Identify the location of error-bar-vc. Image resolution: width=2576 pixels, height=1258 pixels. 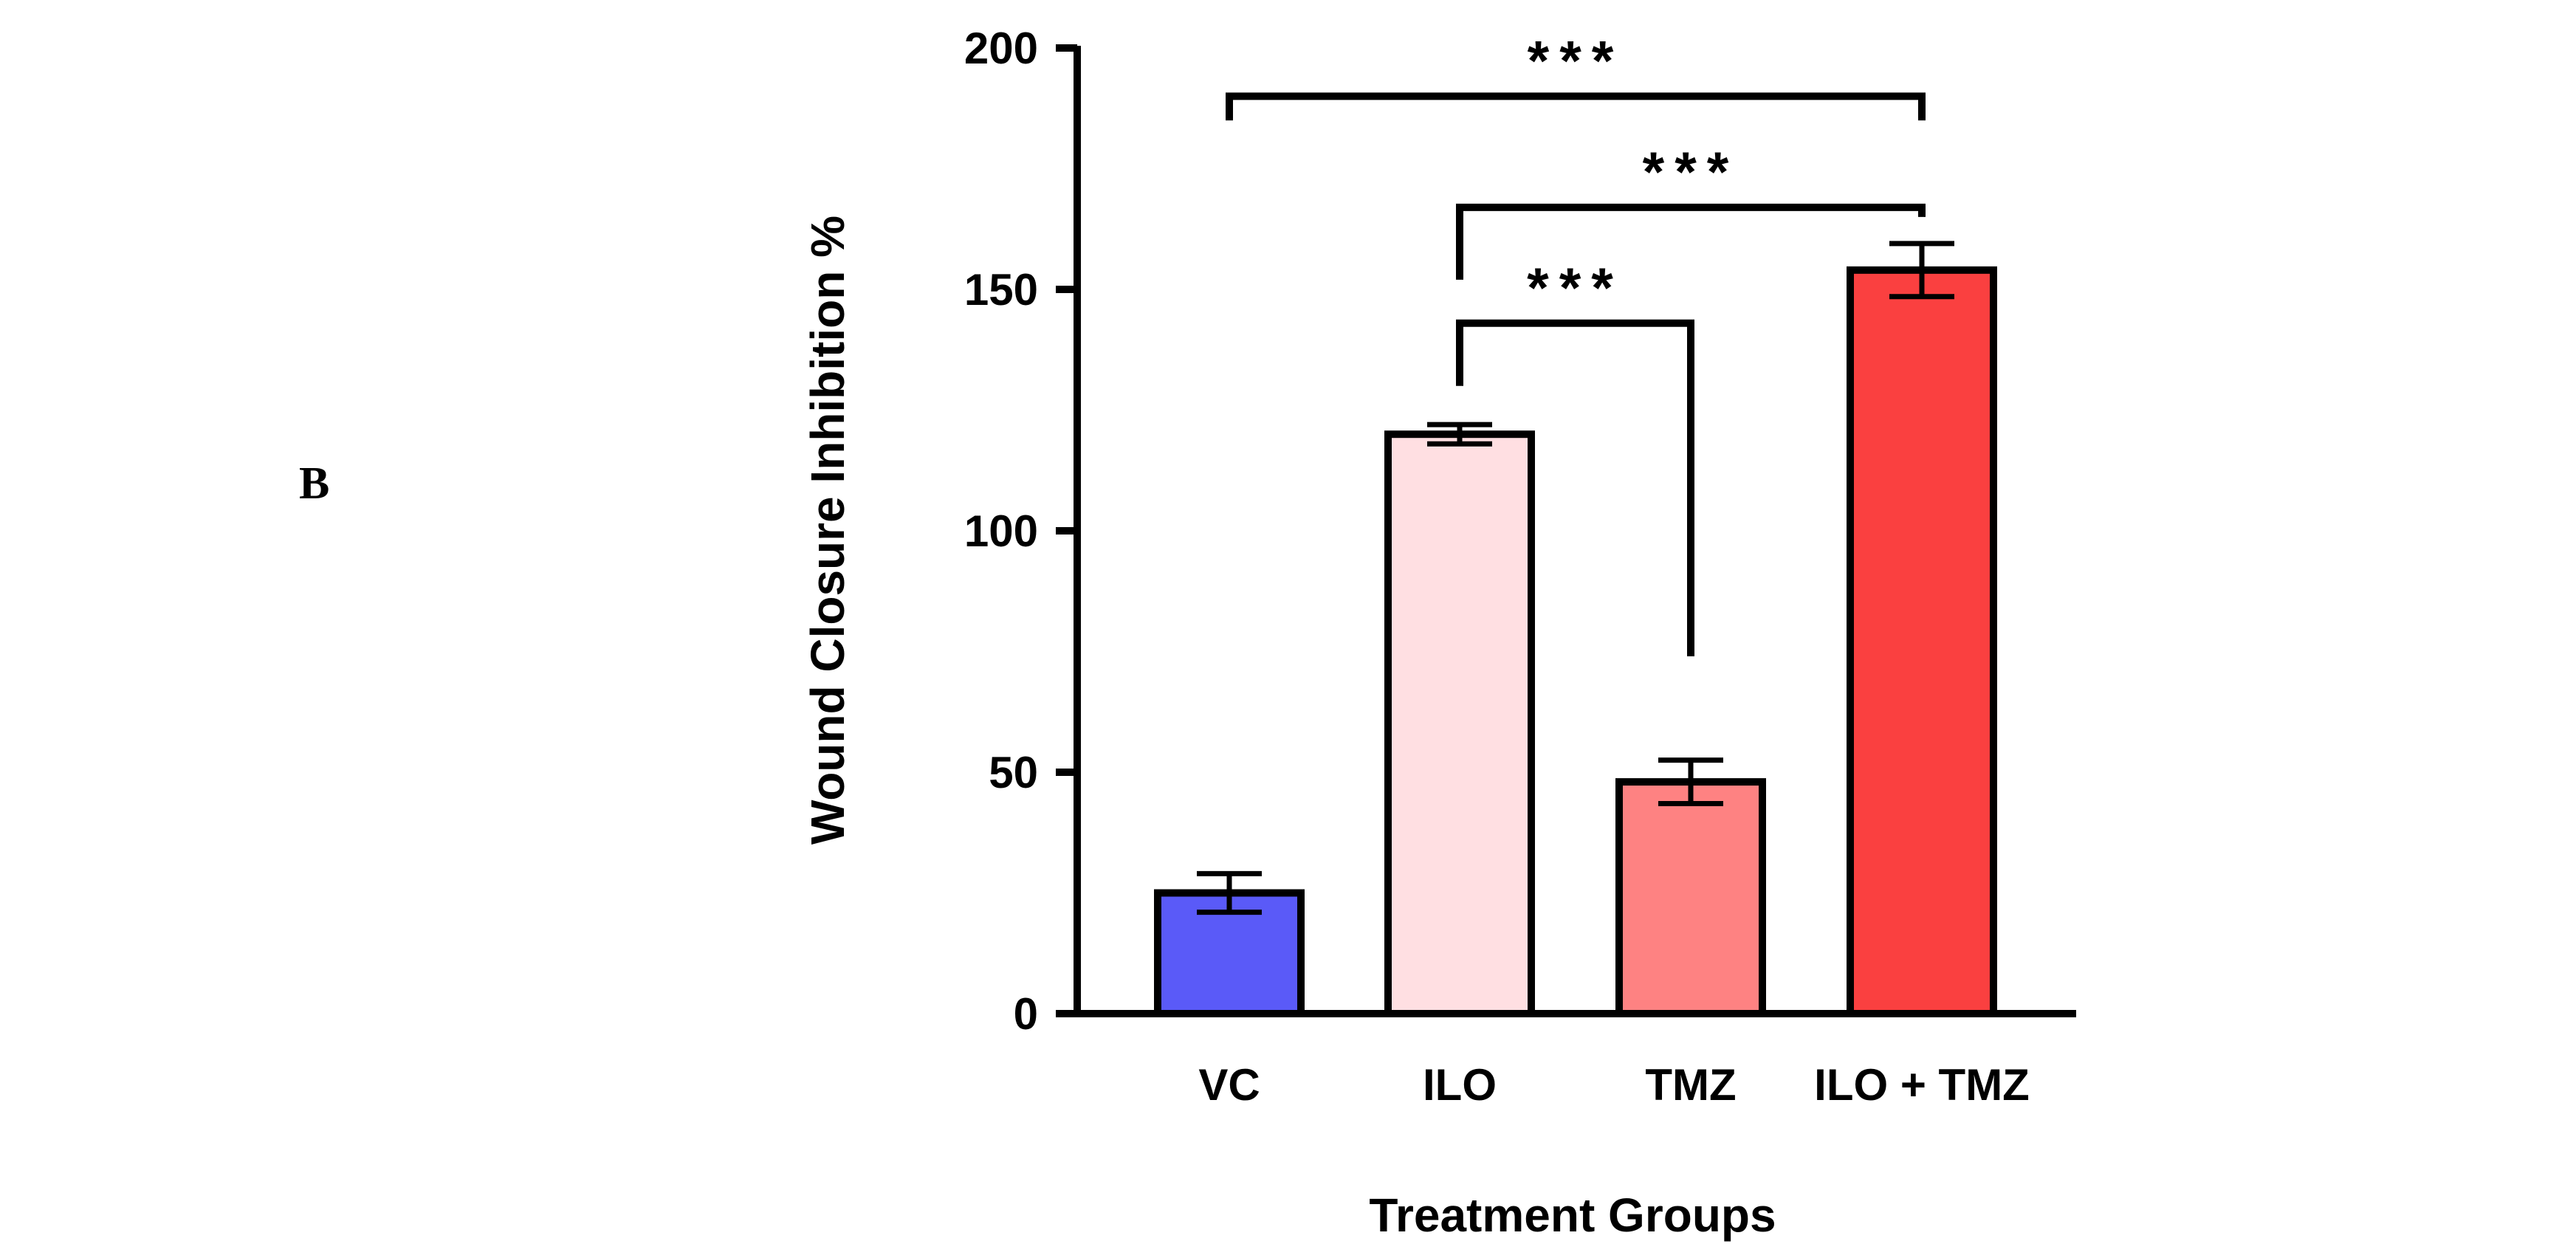
(1229, 893).